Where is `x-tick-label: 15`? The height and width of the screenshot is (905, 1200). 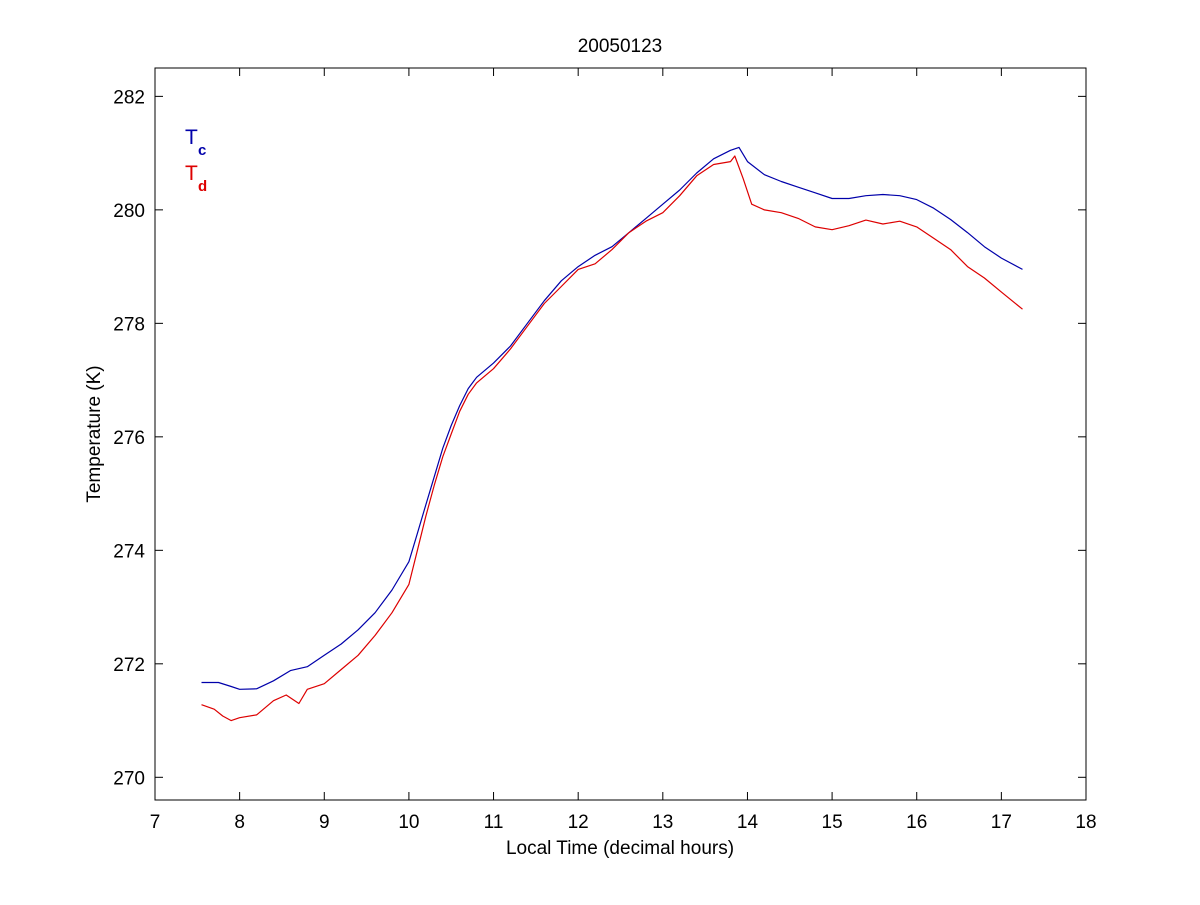
x-tick-label: 15 is located at coordinates (832, 822).